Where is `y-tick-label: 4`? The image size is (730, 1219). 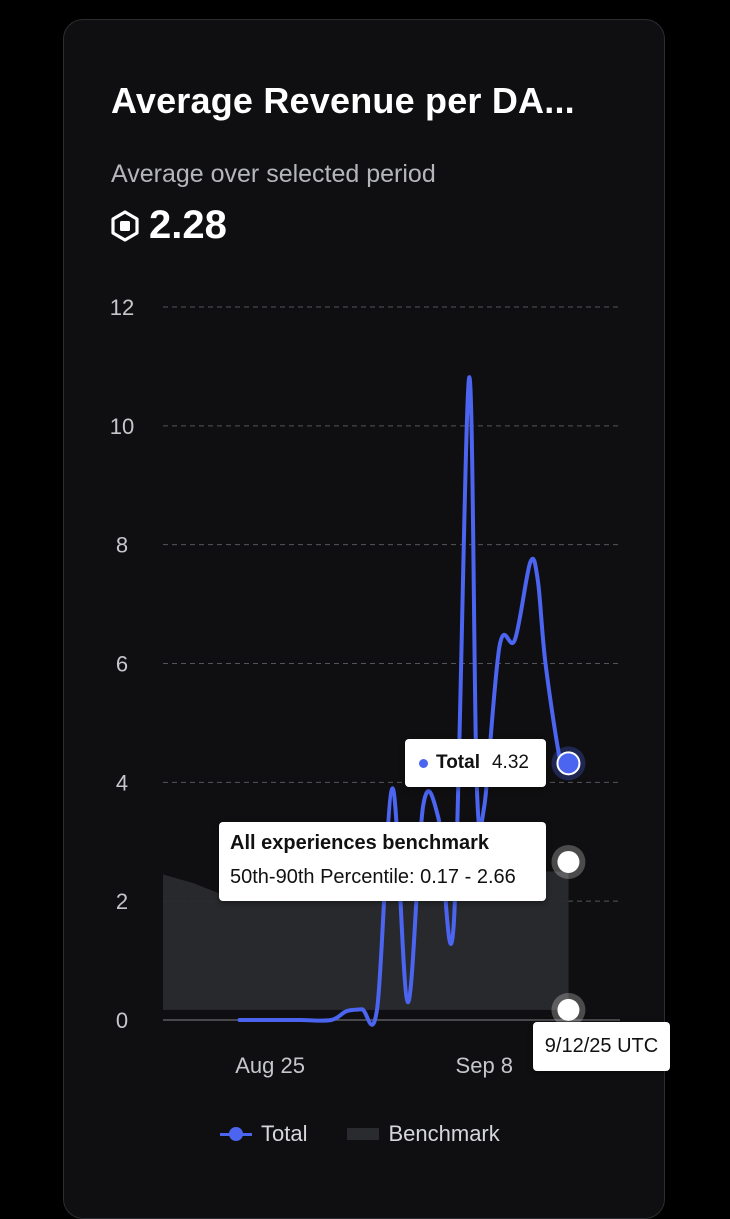
y-tick-label: 4 is located at coordinates (122, 782).